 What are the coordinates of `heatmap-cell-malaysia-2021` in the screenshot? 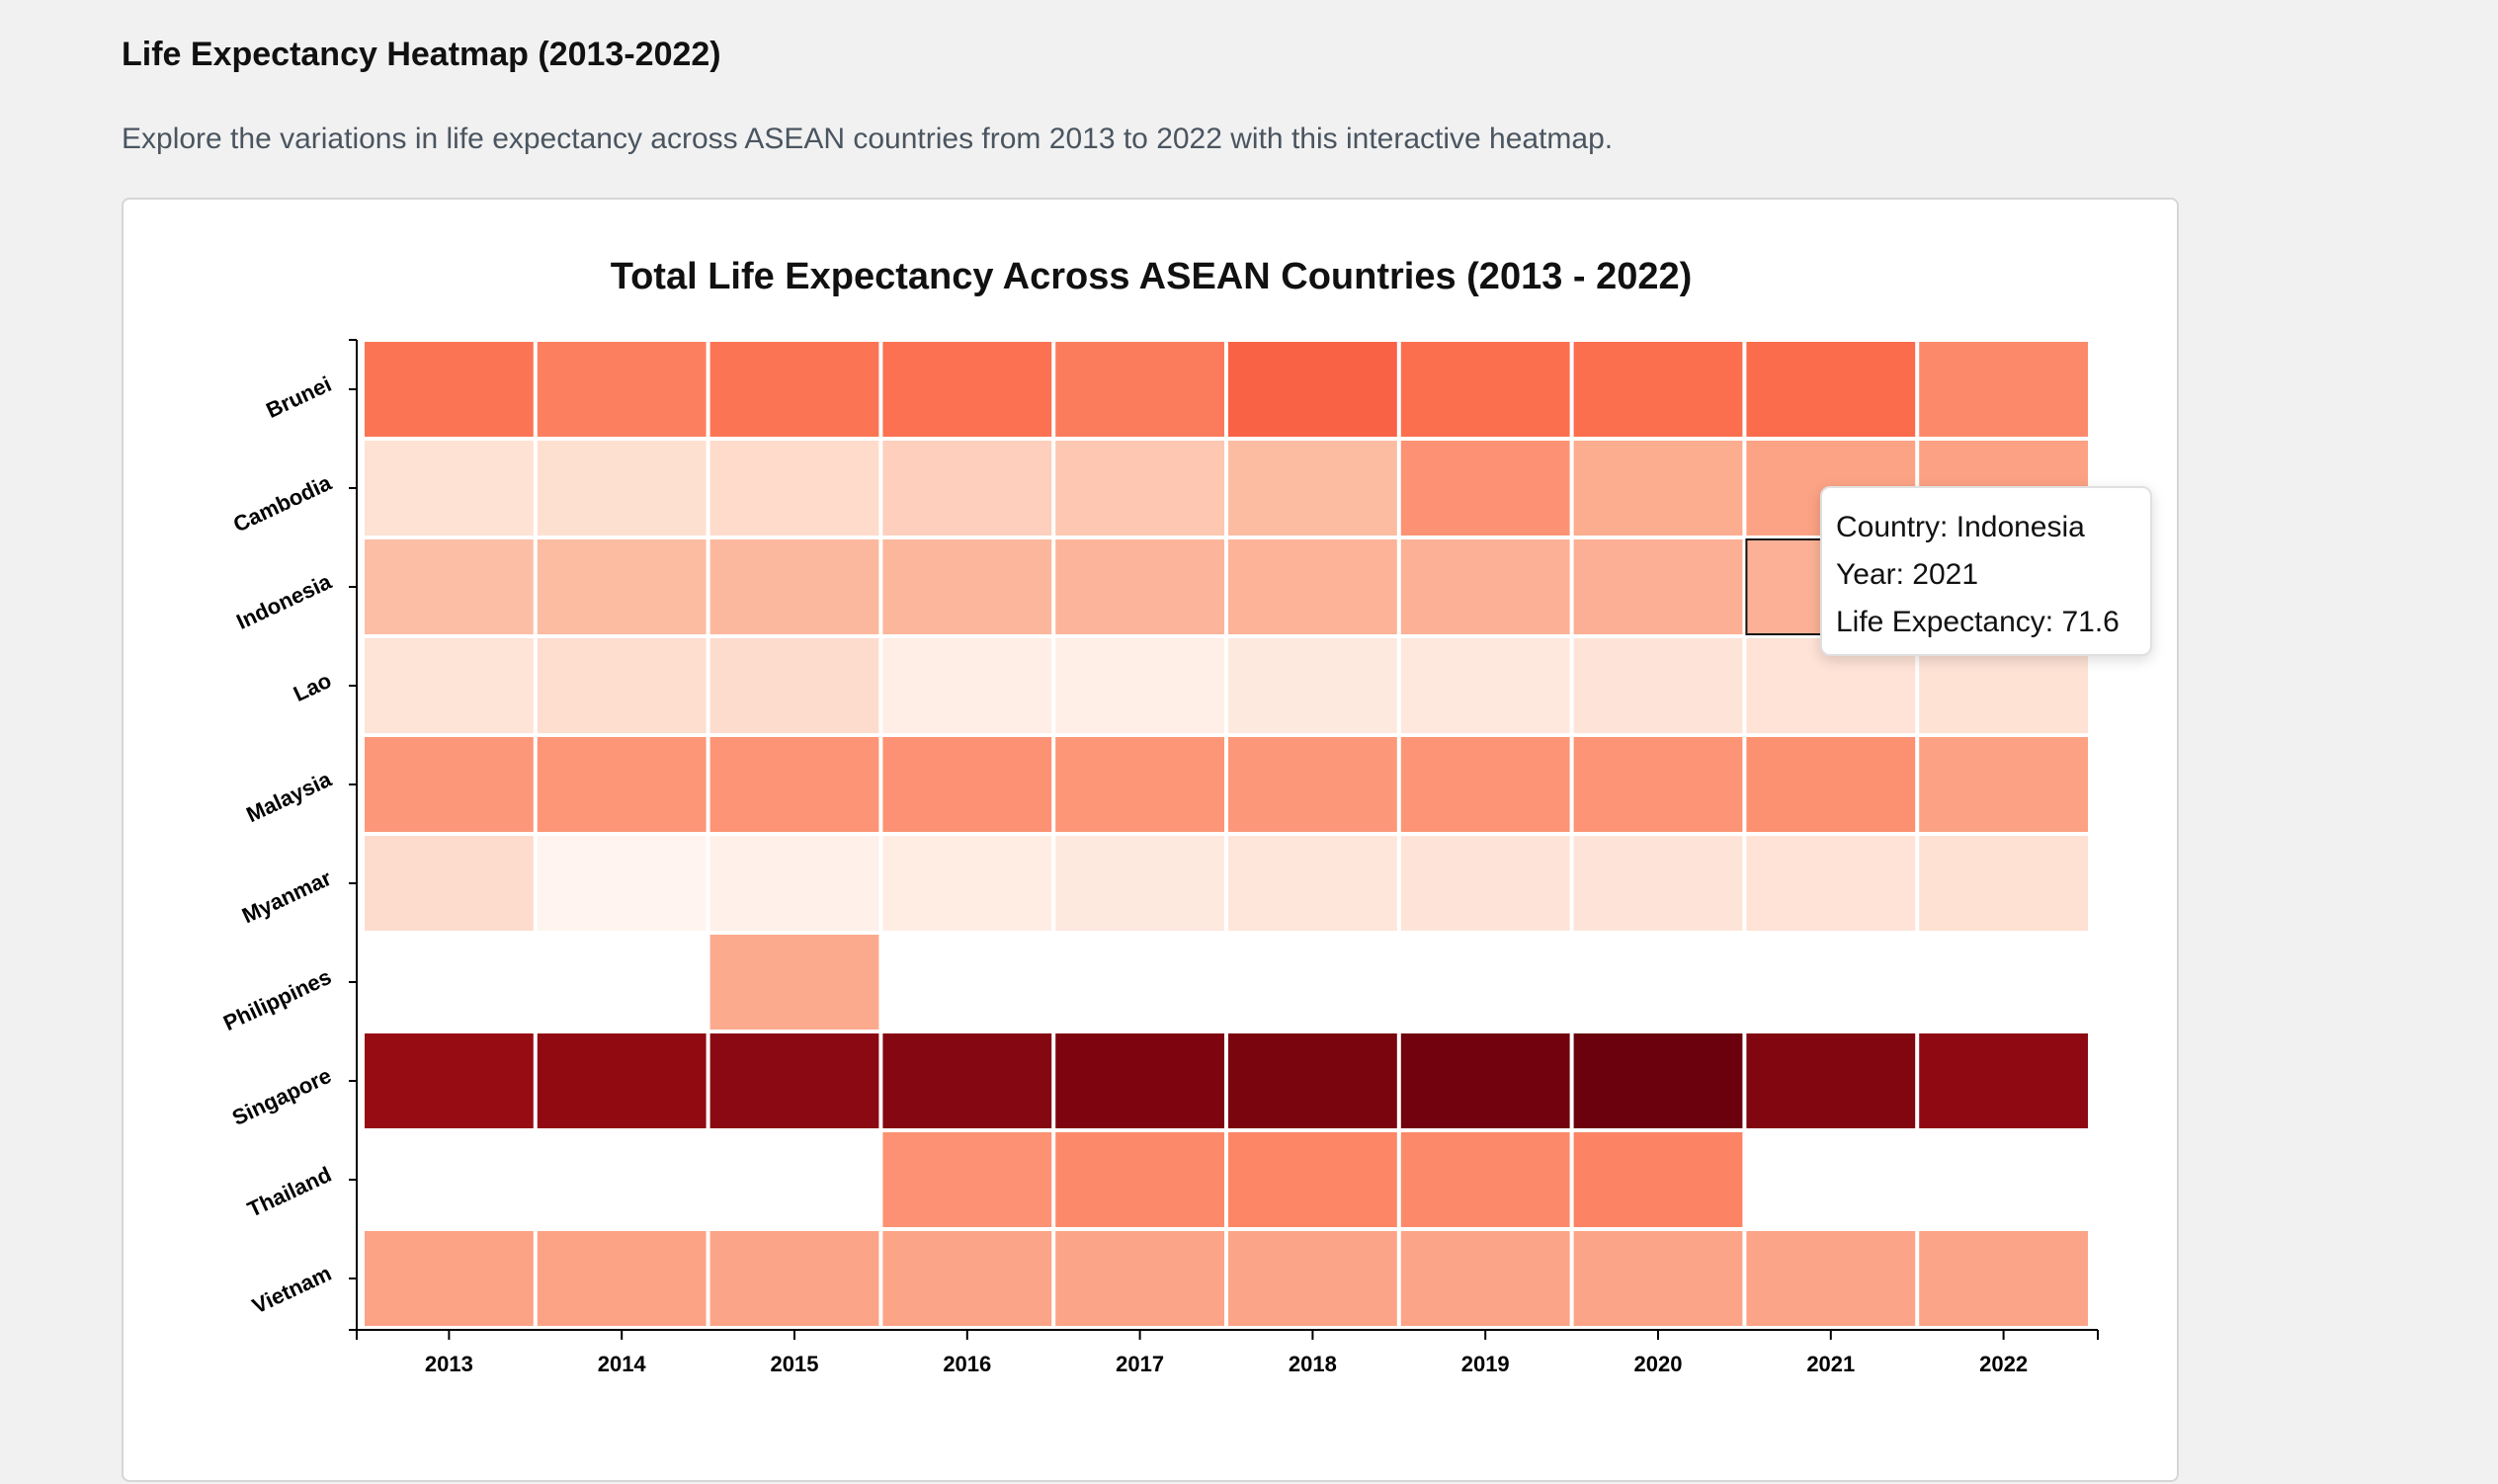 It's located at (1831, 784).